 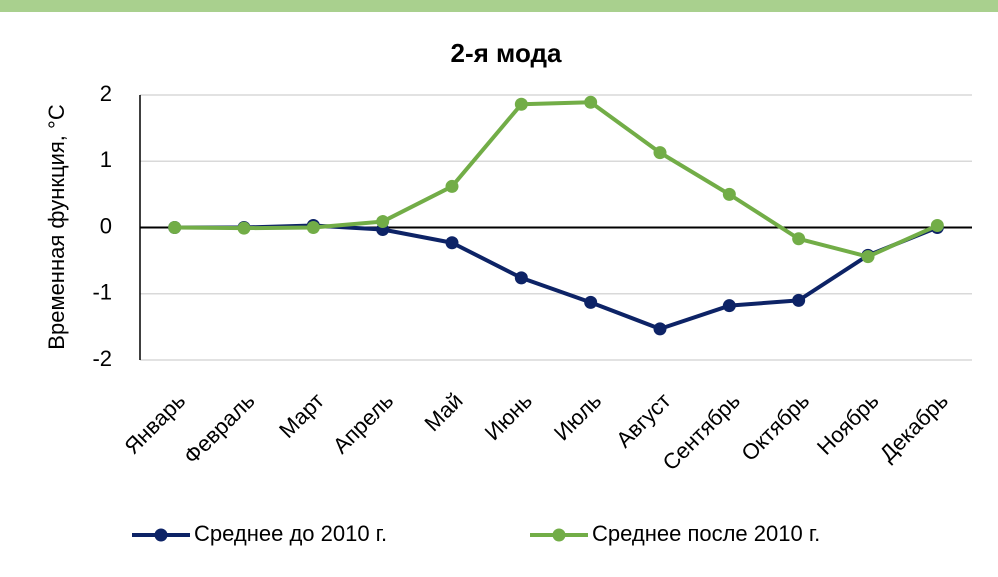 What do you see at coordinates (219, 428) in the screenshot?
I see `x-tick-label: Февраль` at bounding box center [219, 428].